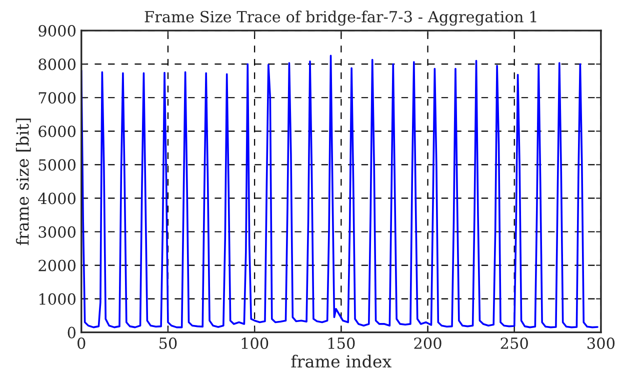 The image size is (626, 382). I want to click on x-tick-label: 50, so click(168, 343).